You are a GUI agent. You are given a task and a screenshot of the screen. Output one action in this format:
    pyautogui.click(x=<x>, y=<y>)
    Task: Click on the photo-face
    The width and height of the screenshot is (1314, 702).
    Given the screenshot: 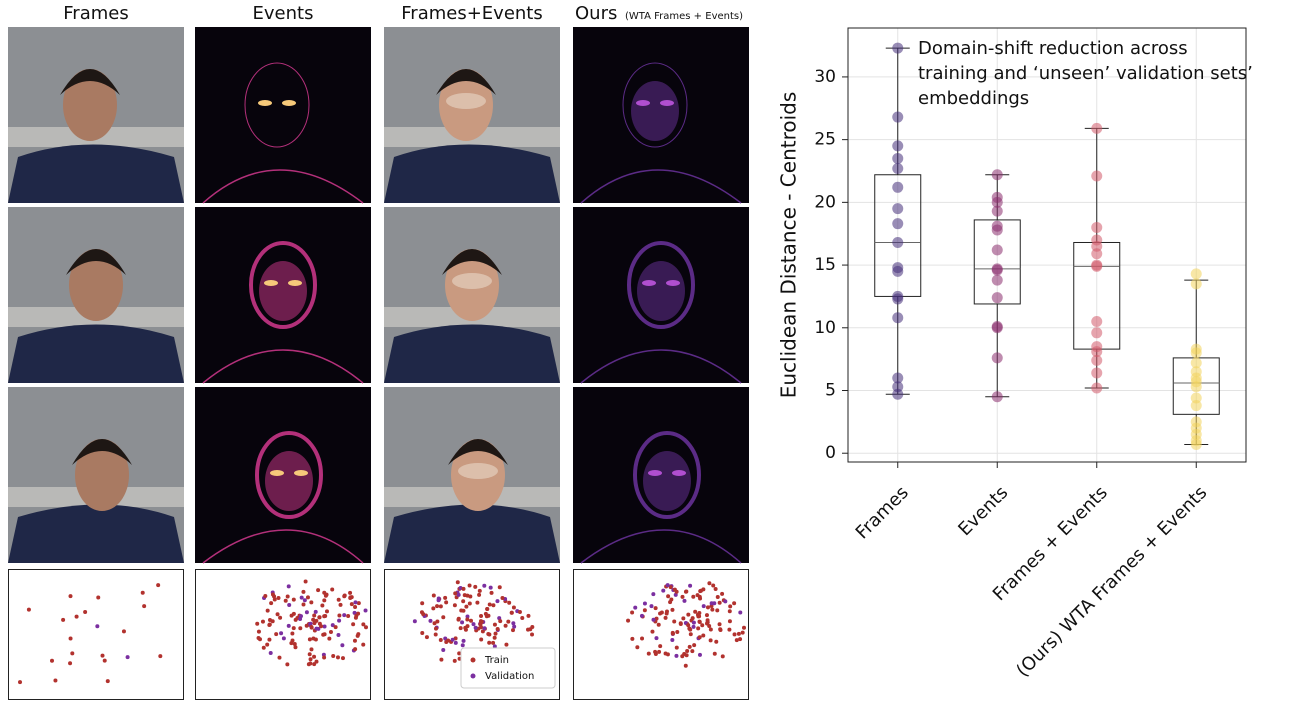 What is the action you would take?
    pyautogui.click(x=102, y=475)
    